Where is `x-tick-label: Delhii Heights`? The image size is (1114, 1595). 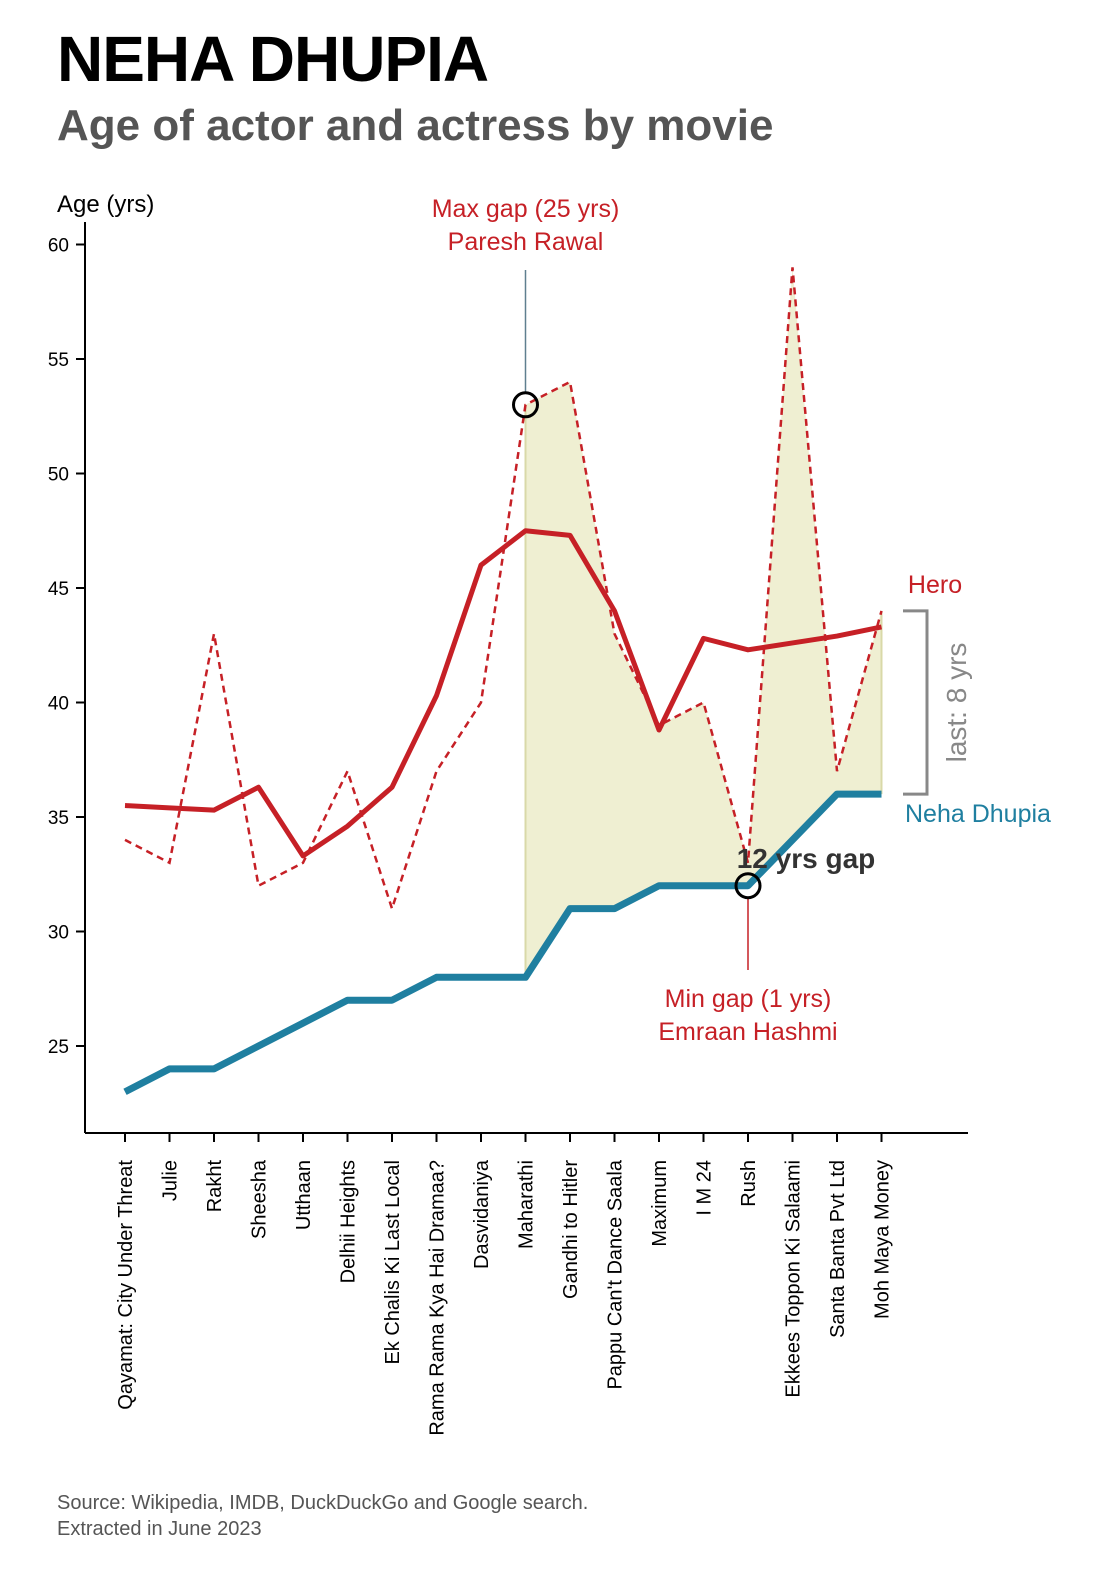
x-tick-label: Delhii Heights is located at coordinates (349, 1221).